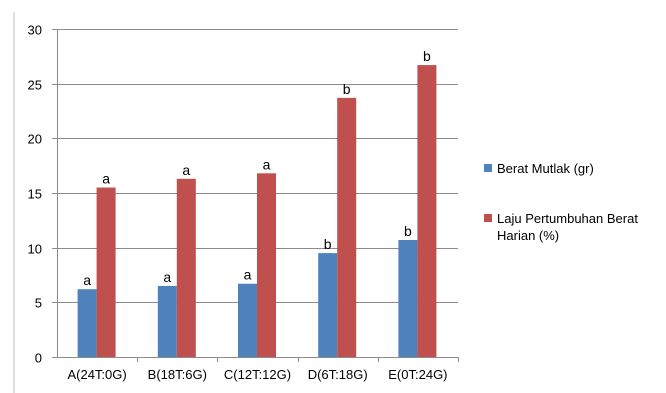 Image resolution: width=666 pixels, height=393 pixels. I want to click on x-tick-label: A(24T:0G), so click(96, 374).